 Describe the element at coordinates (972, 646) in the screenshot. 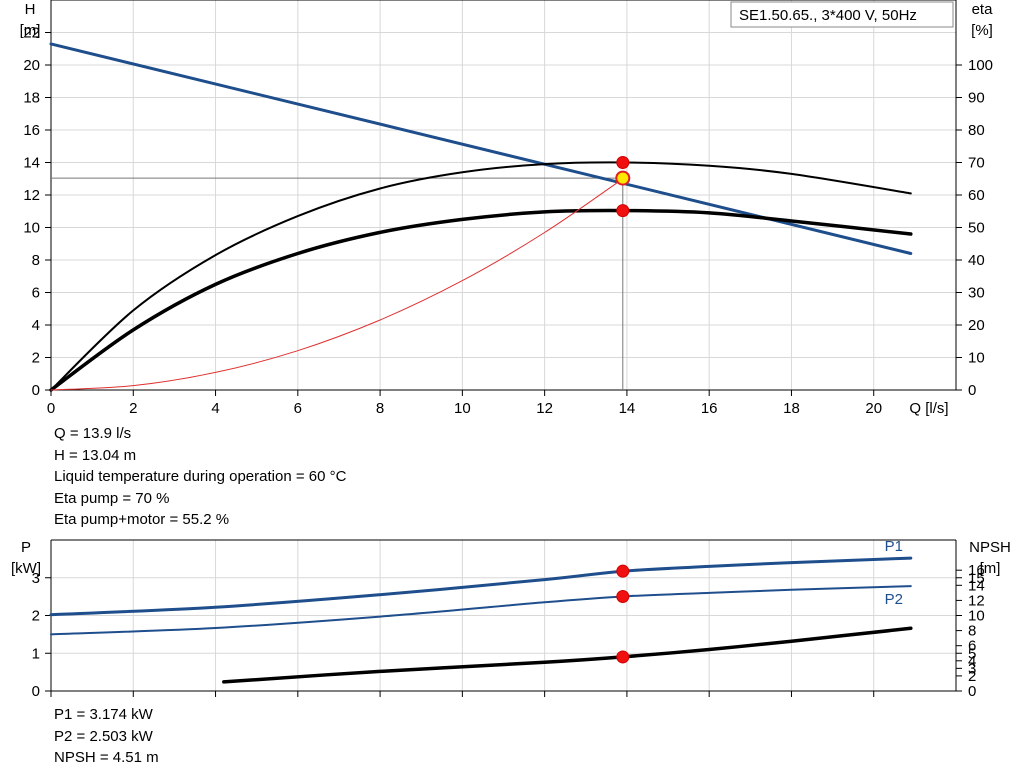

I see `right-tick-label: 6` at that location.